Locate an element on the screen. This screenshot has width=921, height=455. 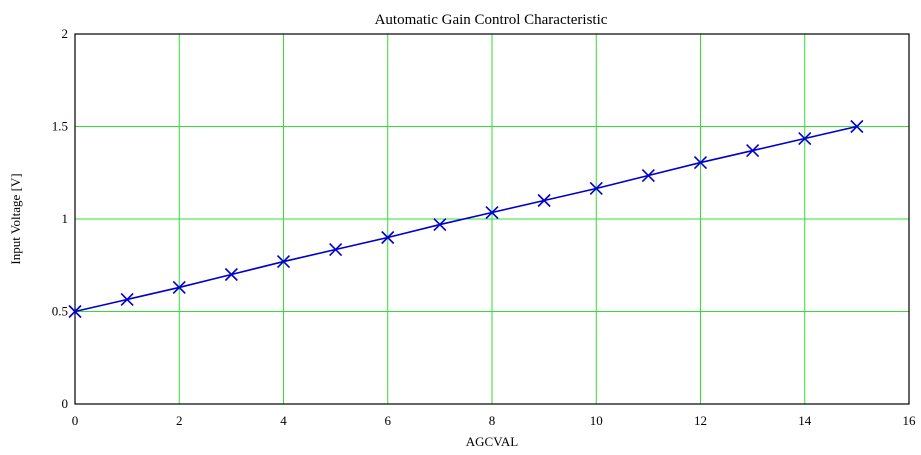
y-tick-label: 2 is located at coordinates (65, 33).